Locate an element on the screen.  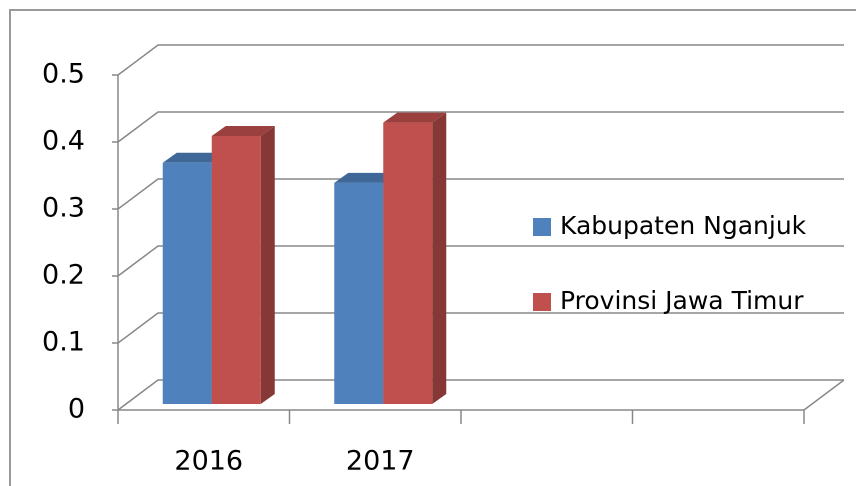
x-tick-label: 2017 is located at coordinates (380, 461).